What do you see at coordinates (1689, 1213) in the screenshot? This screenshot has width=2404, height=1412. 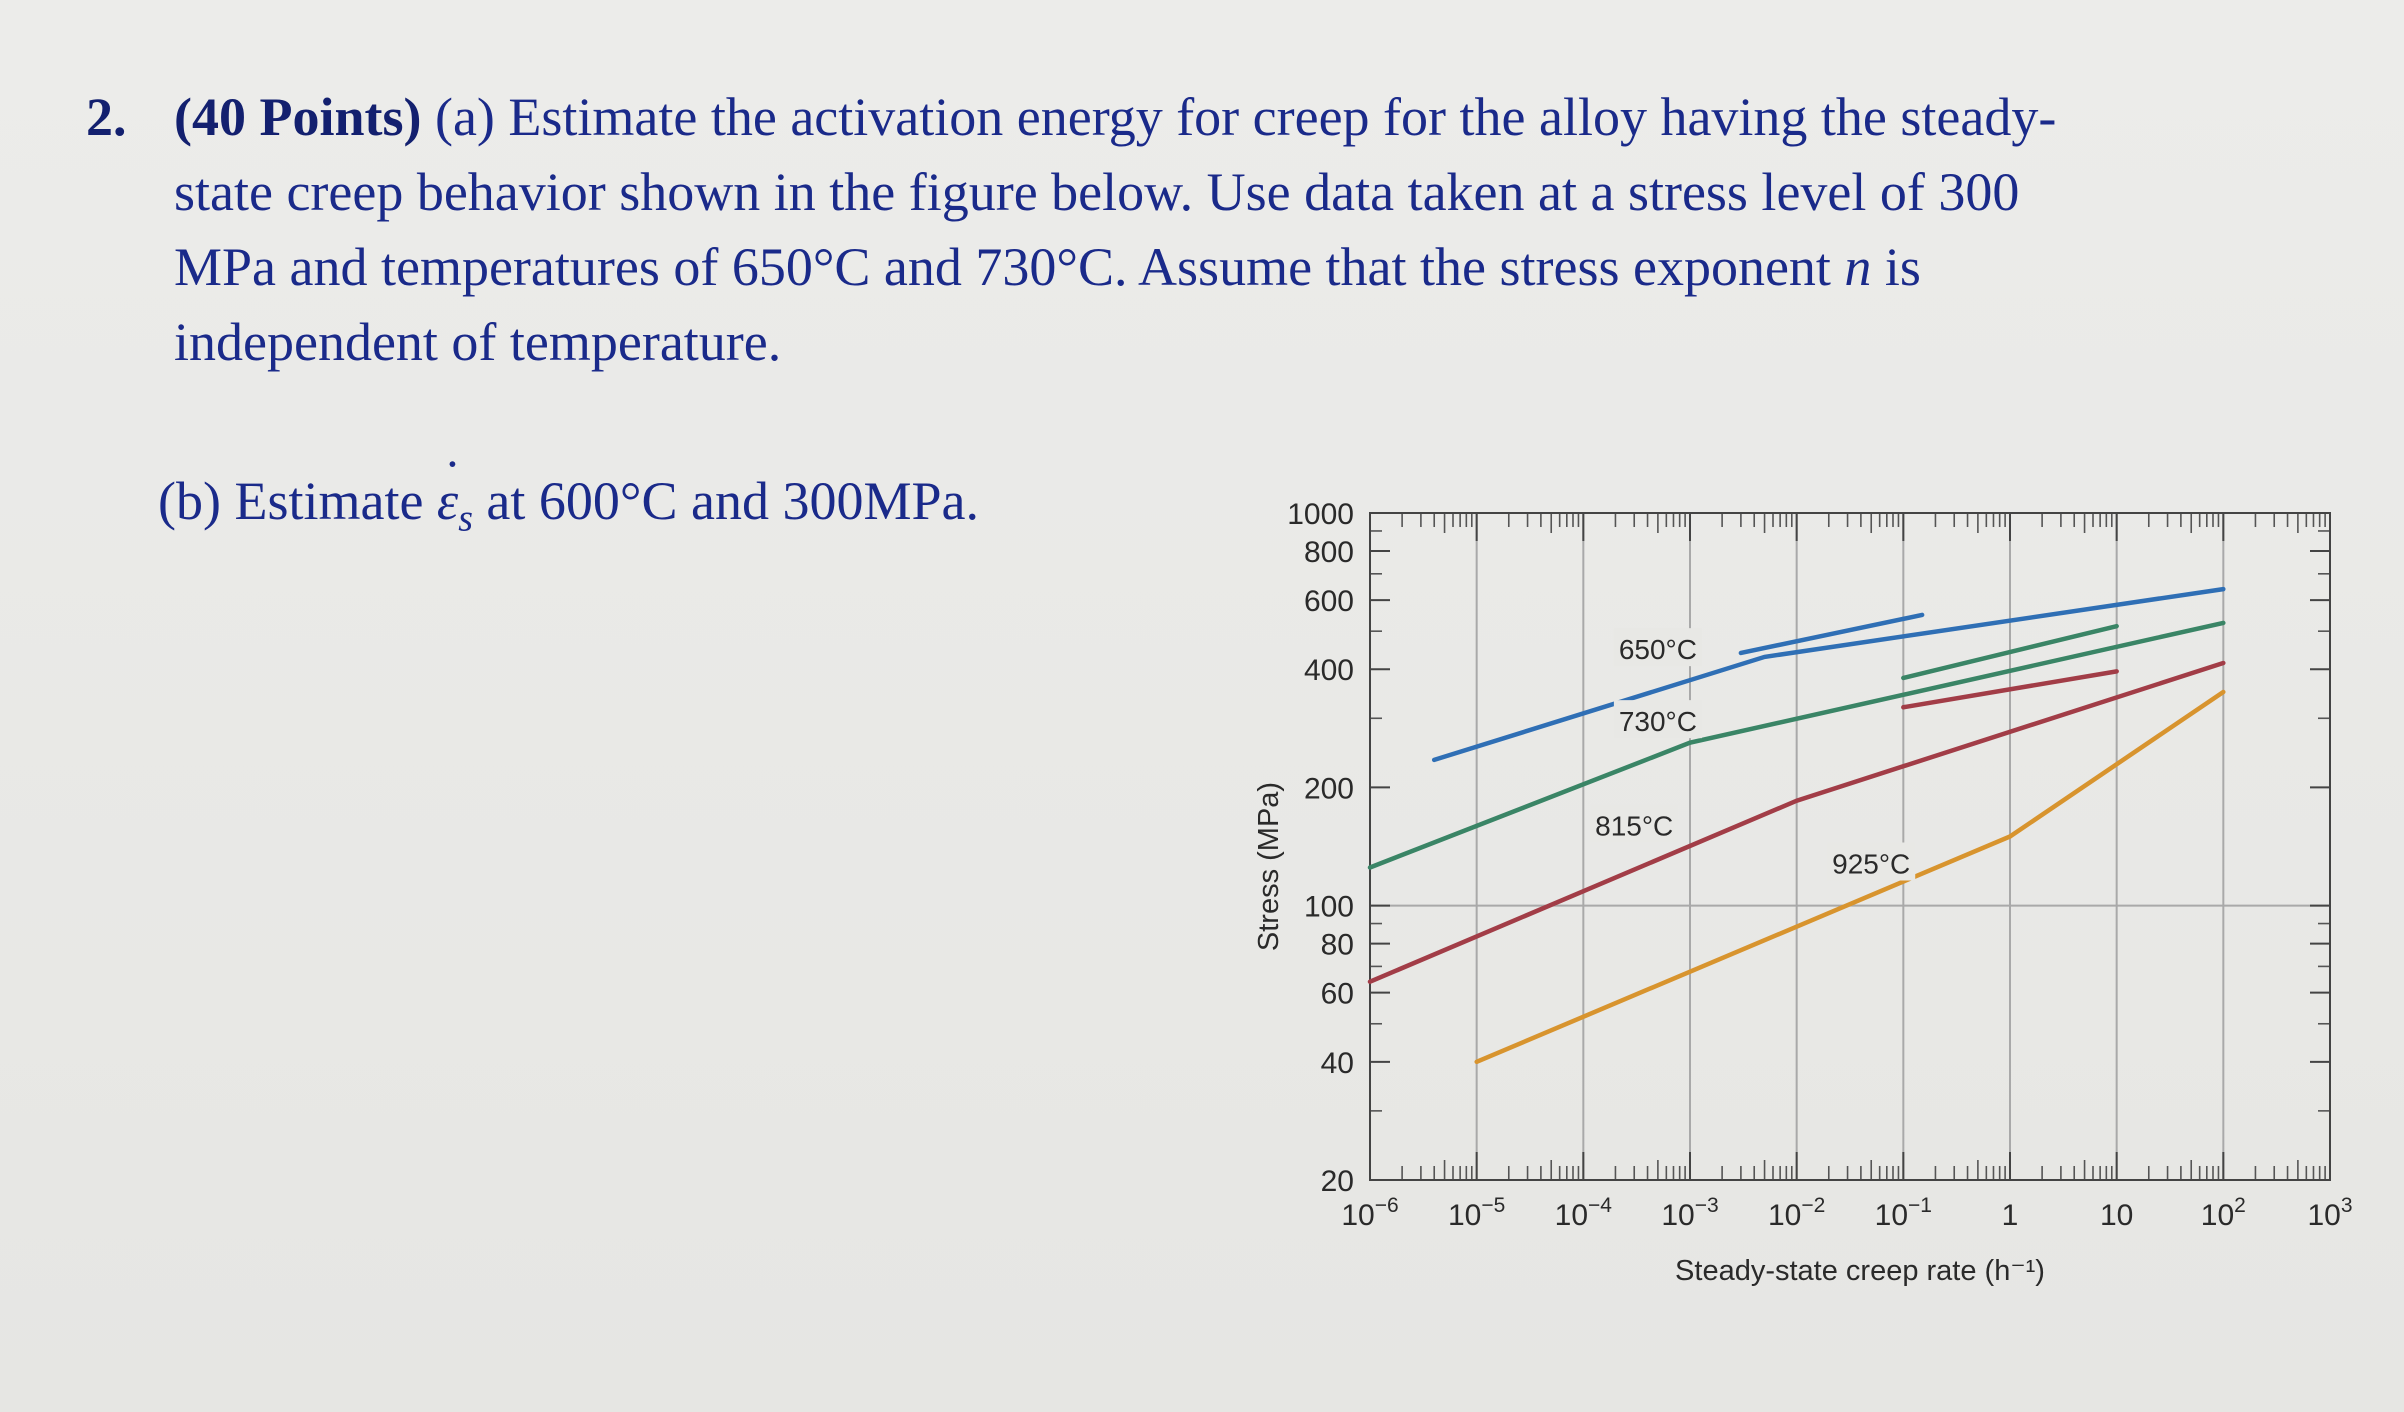 I see `x-tick-label: 10⁻³` at bounding box center [1689, 1213].